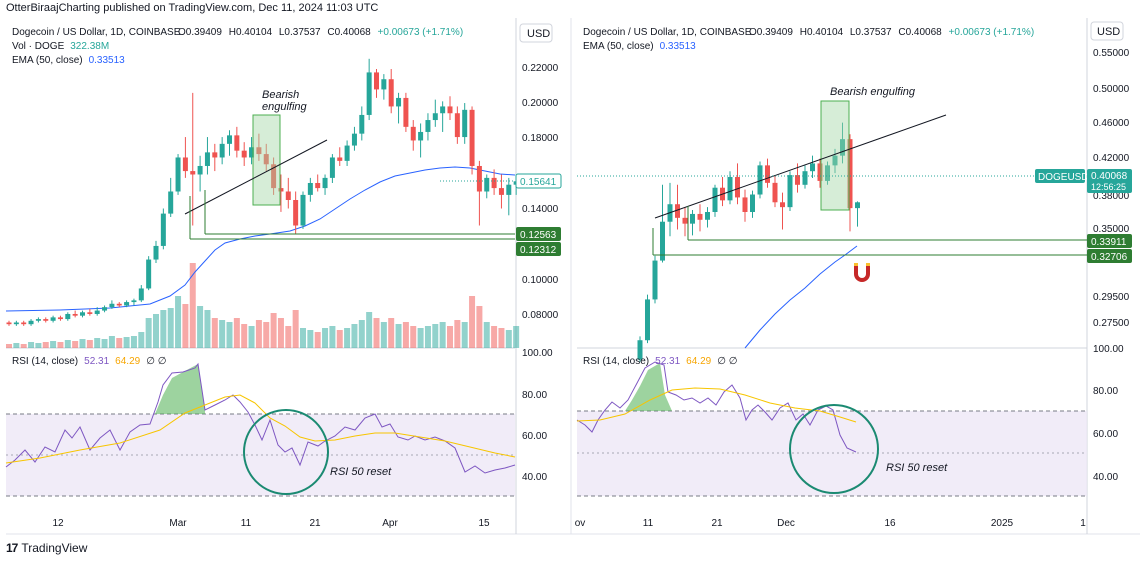 The height and width of the screenshot is (562, 1146). Describe the element at coordinates (251, 32) in the screenshot. I see `left-high: H0.40104` at that location.